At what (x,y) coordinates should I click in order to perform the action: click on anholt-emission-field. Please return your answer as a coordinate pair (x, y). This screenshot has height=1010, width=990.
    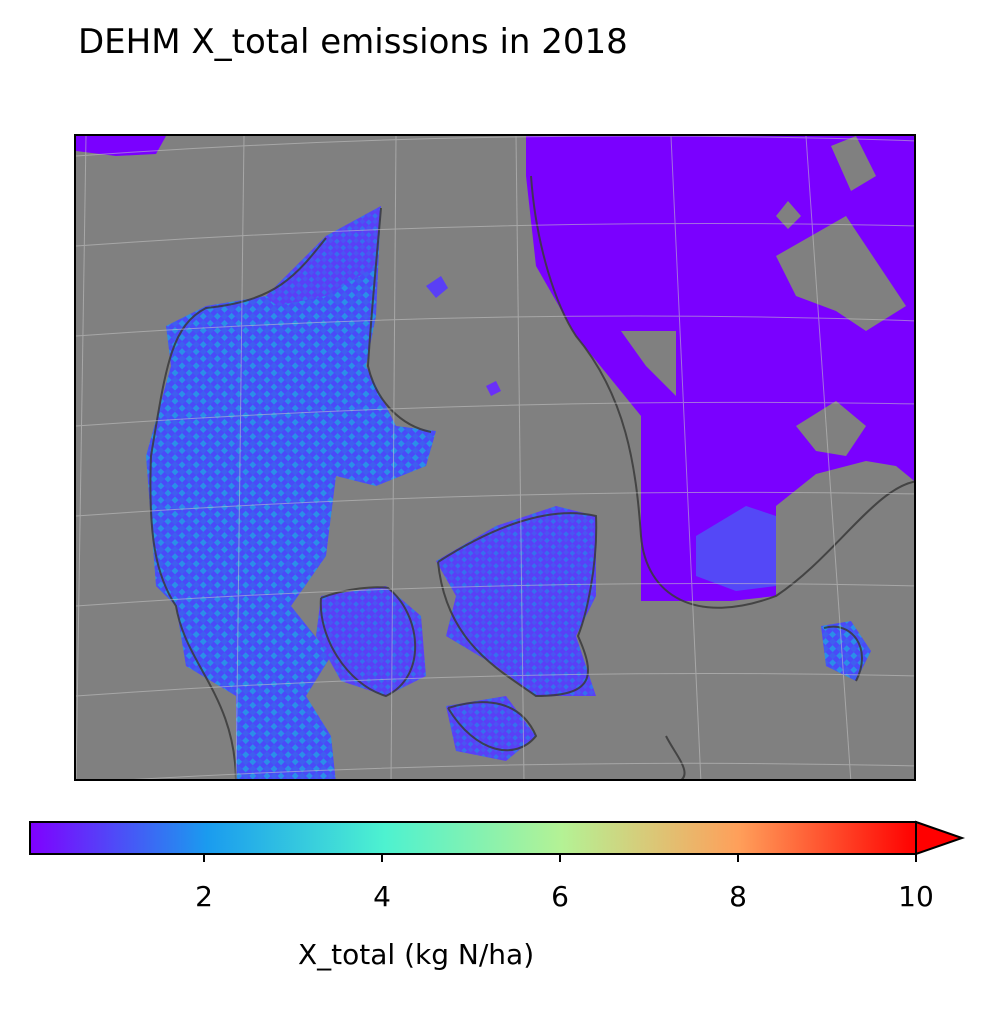
    Looking at the image, I should click on (437, 287).